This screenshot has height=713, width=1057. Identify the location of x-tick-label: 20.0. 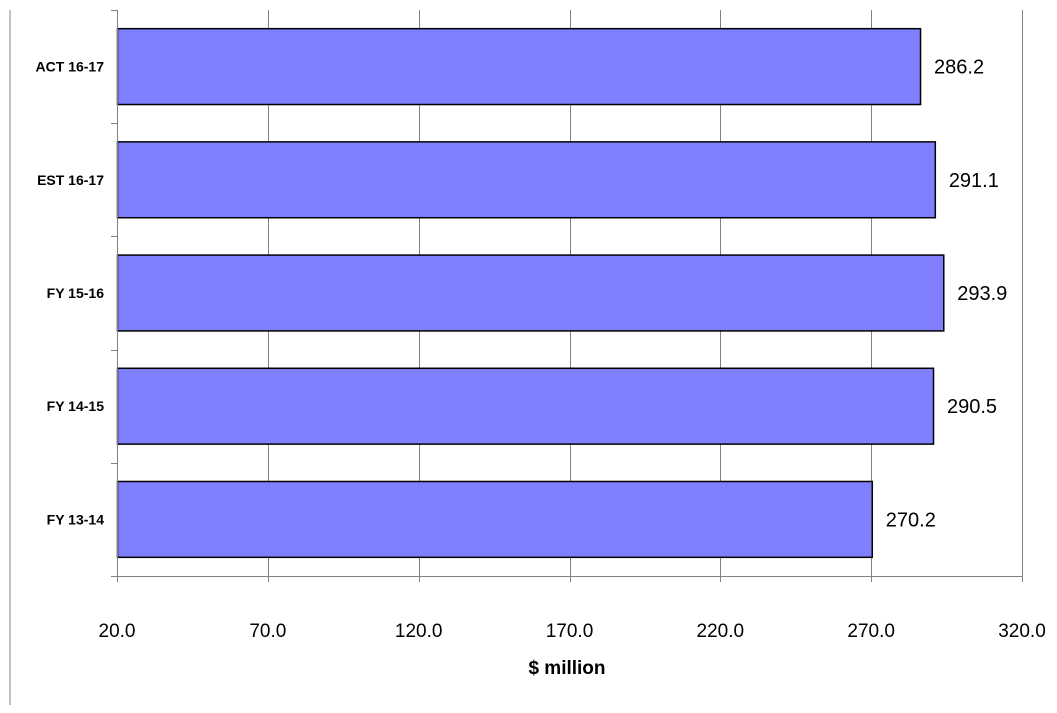
(117, 631).